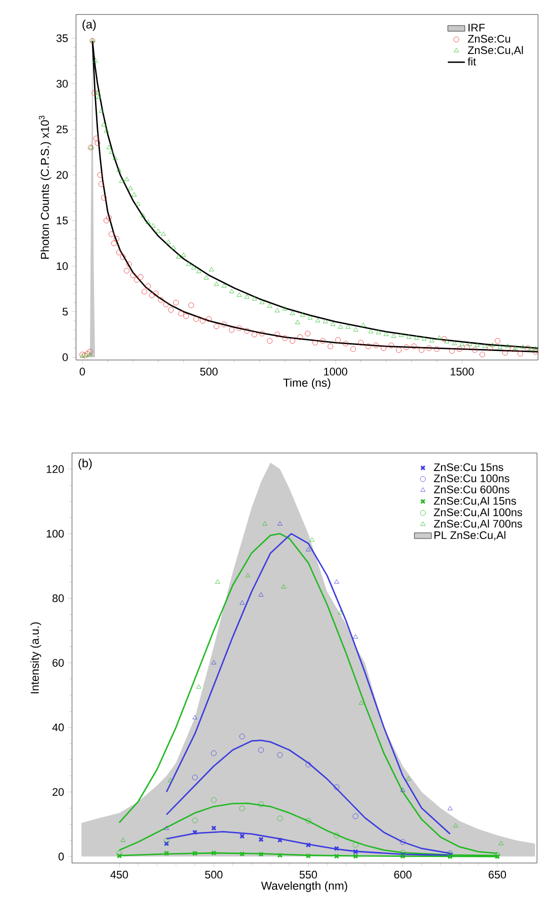 The width and height of the screenshot is (543, 914). I want to click on x-tick-label: 1500, so click(462, 372).